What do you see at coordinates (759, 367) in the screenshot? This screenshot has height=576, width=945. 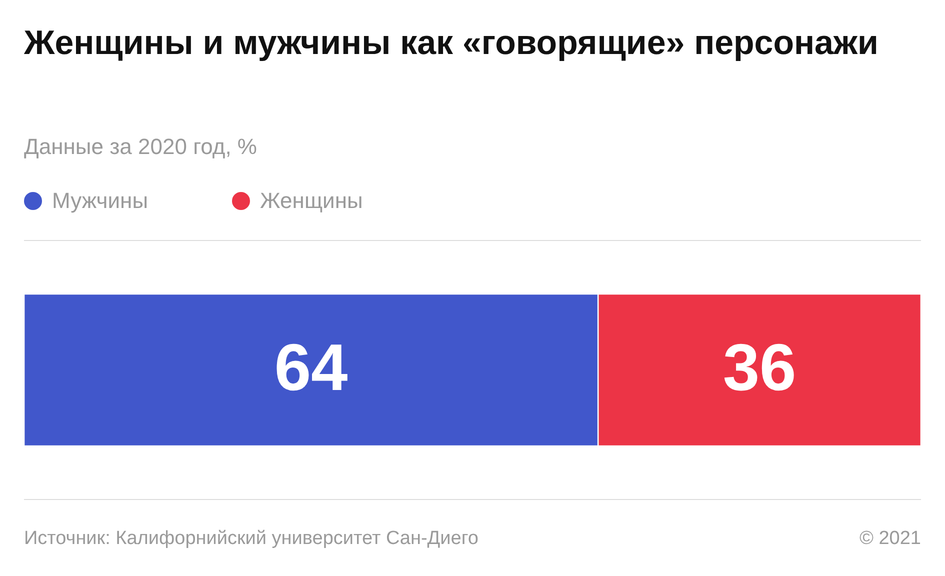 I see `data-label: 36` at bounding box center [759, 367].